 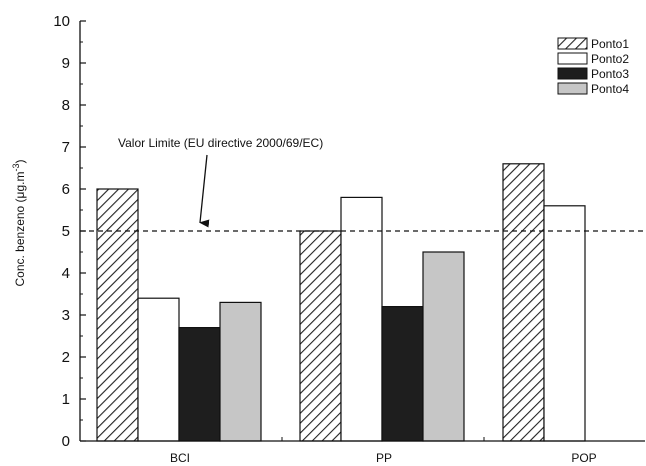 What do you see at coordinates (66, 105) in the screenshot?
I see `y-tick-label: 8` at bounding box center [66, 105].